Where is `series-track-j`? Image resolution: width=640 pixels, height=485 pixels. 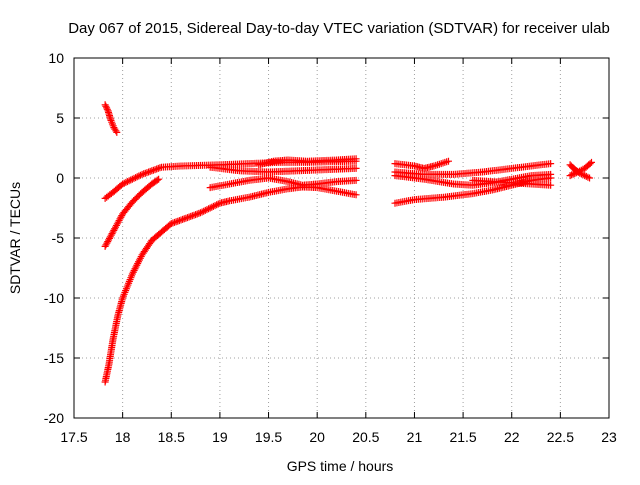 series-track-j is located at coordinates (473, 169).